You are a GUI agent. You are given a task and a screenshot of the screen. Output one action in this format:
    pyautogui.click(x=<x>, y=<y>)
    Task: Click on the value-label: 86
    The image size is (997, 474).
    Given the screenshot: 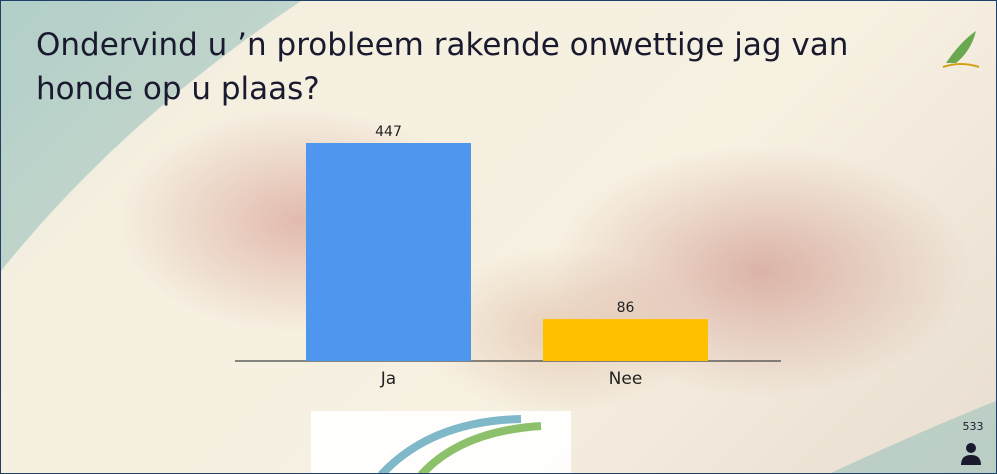 What is the action you would take?
    pyautogui.click(x=626, y=308)
    